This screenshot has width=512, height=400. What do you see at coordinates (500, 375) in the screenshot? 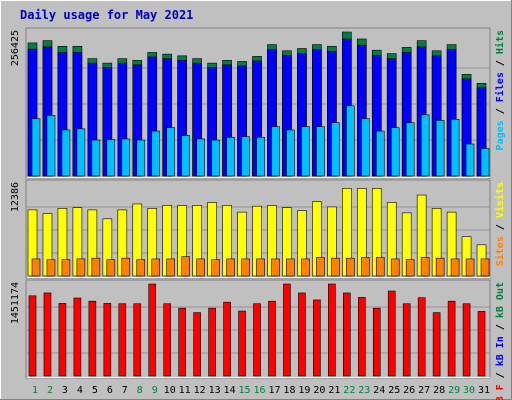
I see `legend-entry-kbytes-1: /` at bounding box center [500, 375].